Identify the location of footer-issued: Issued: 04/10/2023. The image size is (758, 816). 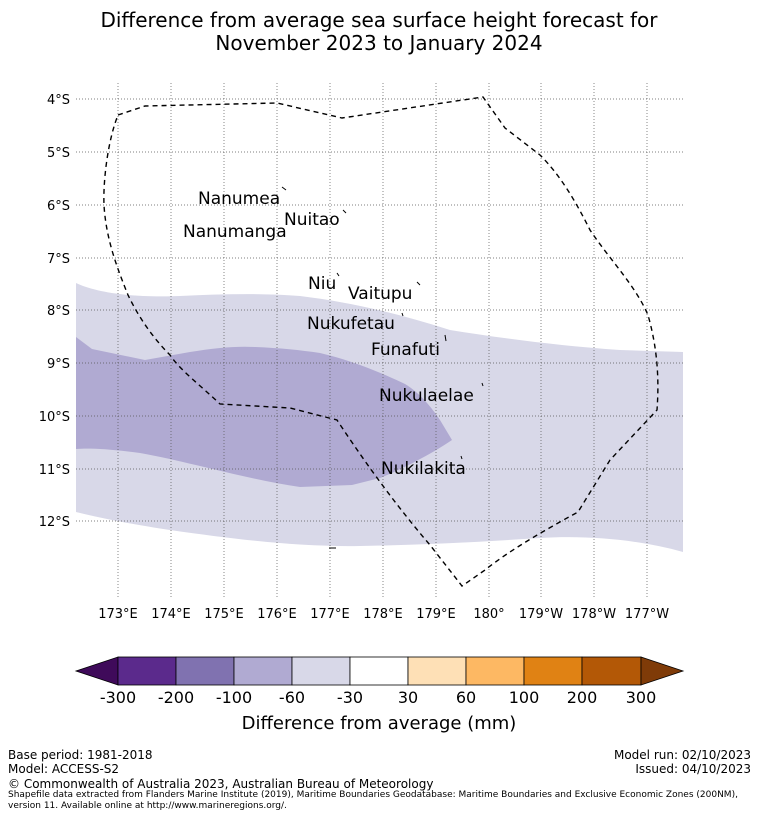
(693, 769).